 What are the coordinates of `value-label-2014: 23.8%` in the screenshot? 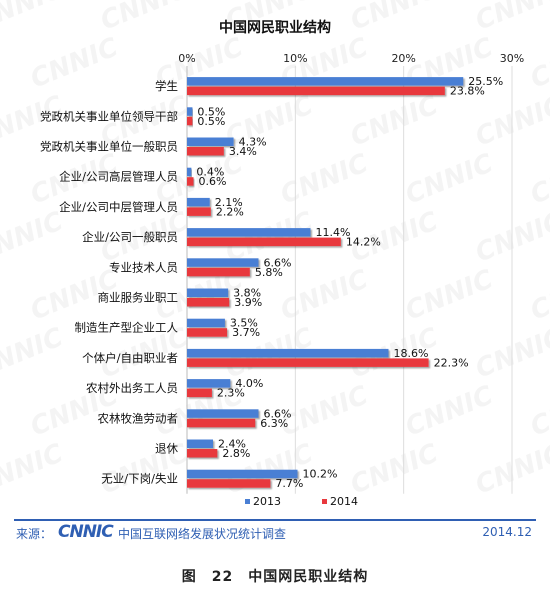 It's located at (467, 91).